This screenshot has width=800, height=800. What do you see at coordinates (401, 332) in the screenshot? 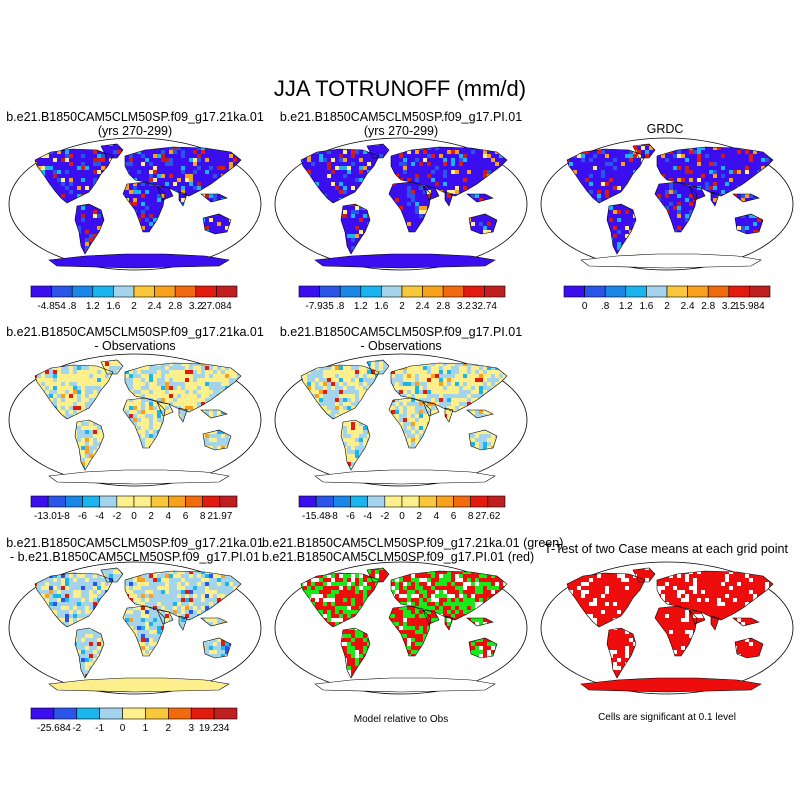
I see `panel-5-title-line1: b.e21.B1850CAM5CLM50SP.f09_g17.PI.01` at bounding box center [401, 332].